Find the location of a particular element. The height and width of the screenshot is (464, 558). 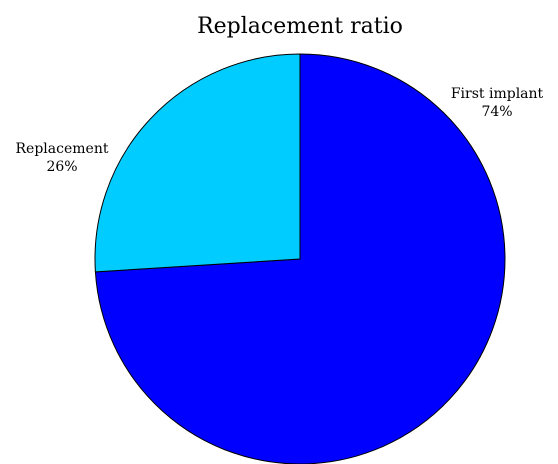

slice-value-label: 74% is located at coordinates (496, 112).